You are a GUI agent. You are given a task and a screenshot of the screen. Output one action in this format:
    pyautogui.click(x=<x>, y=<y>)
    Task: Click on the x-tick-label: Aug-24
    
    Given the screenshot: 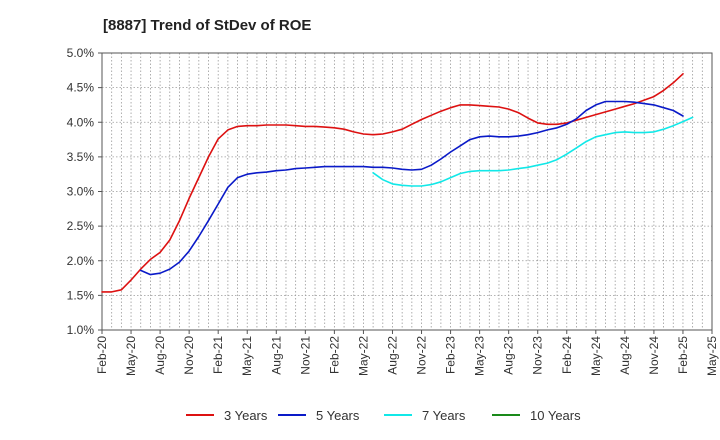 What is the action you would take?
    pyautogui.click(x=625, y=355)
    